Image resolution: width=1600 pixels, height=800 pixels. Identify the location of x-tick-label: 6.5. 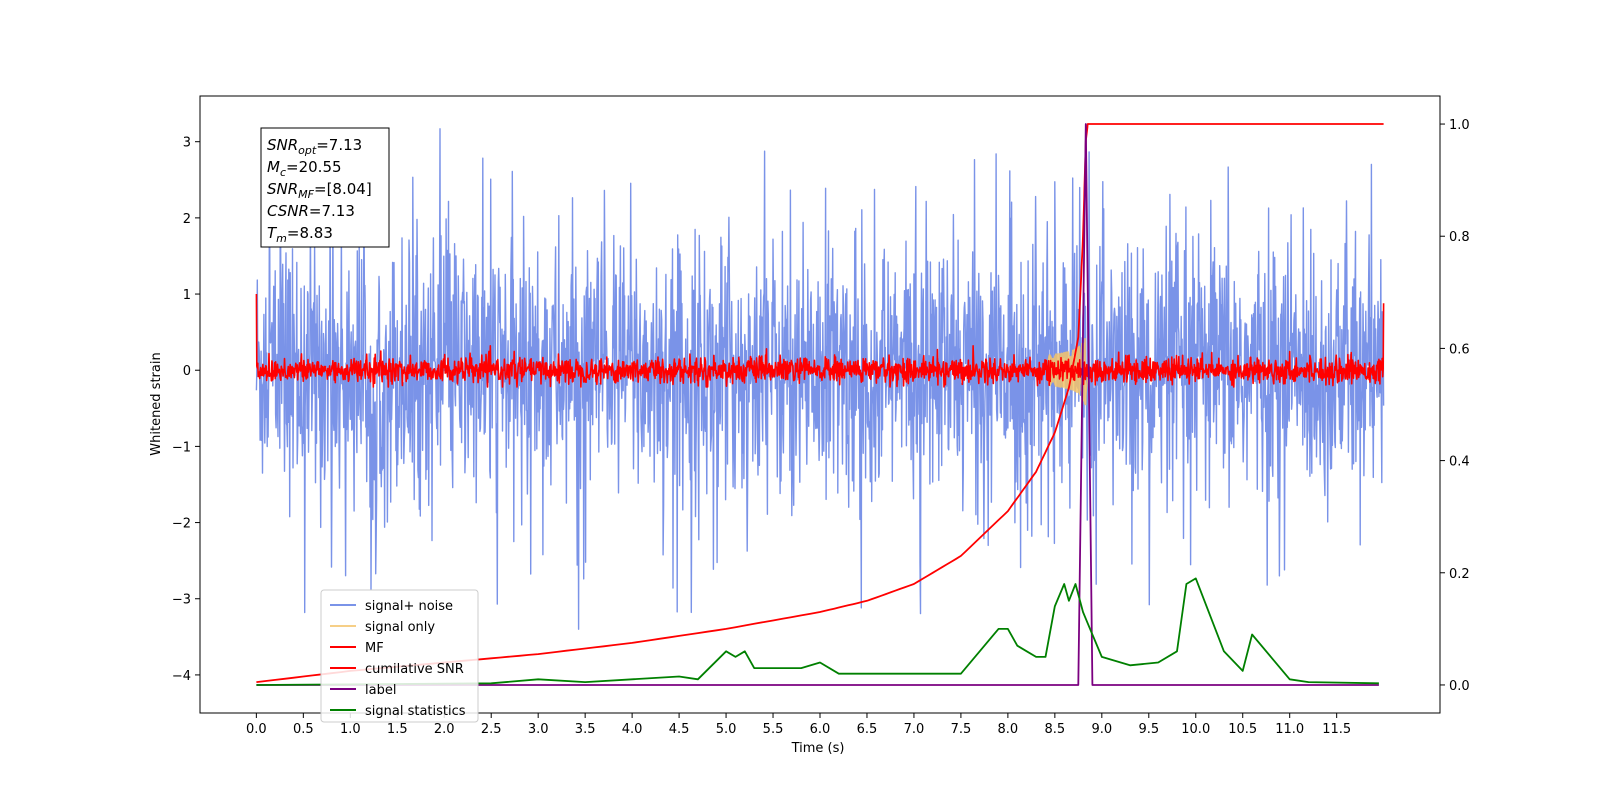
(867, 729).